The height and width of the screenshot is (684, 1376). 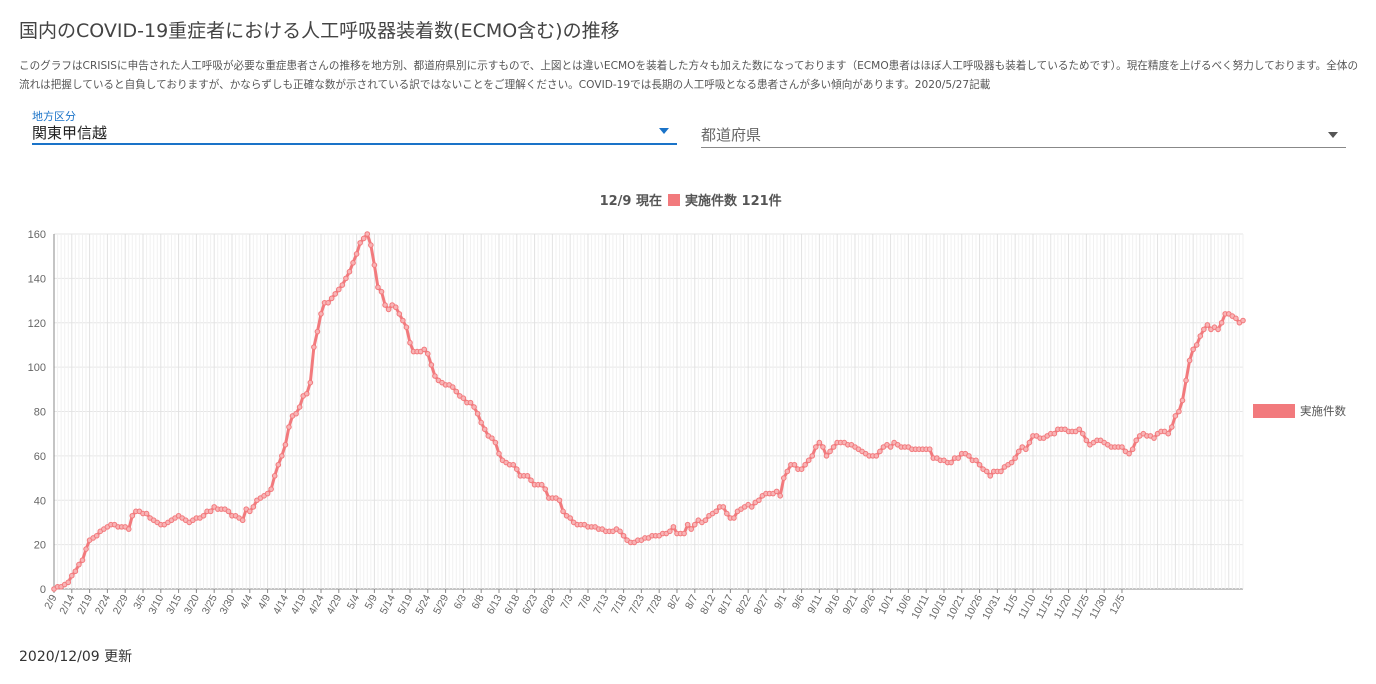 I want to click on x-tick-label: 10/31, so click(x=991, y=607).